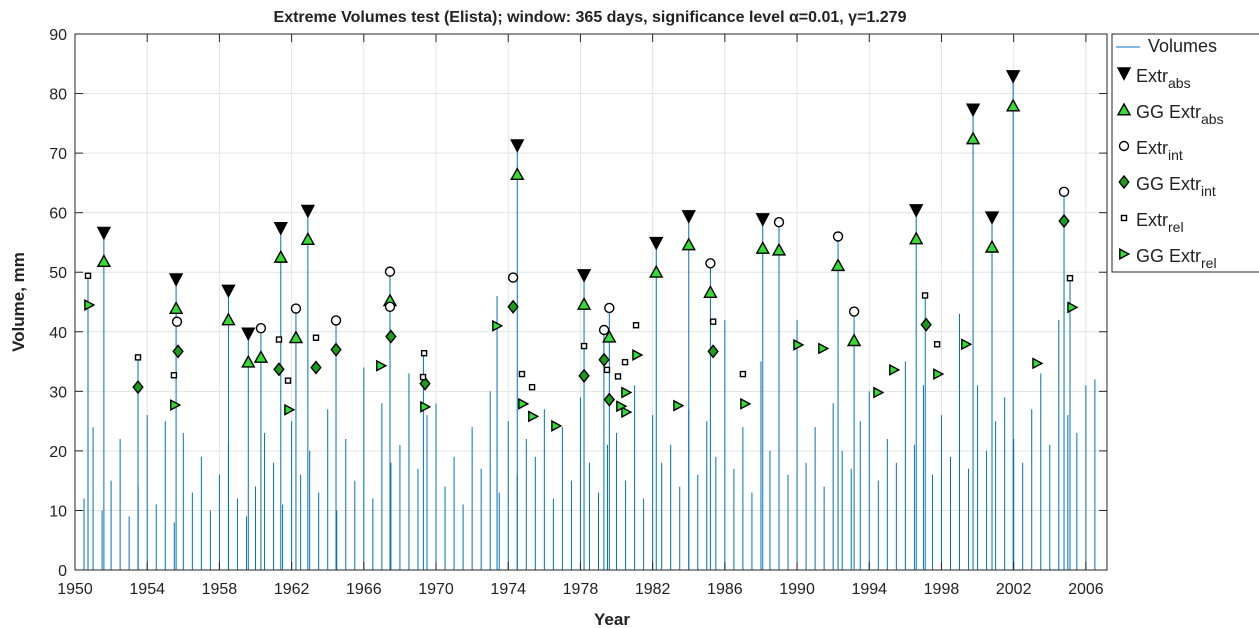 The height and width of the screenshot is (628, 1259). I want to click on y-tick-label: 60, so click(58, 214).